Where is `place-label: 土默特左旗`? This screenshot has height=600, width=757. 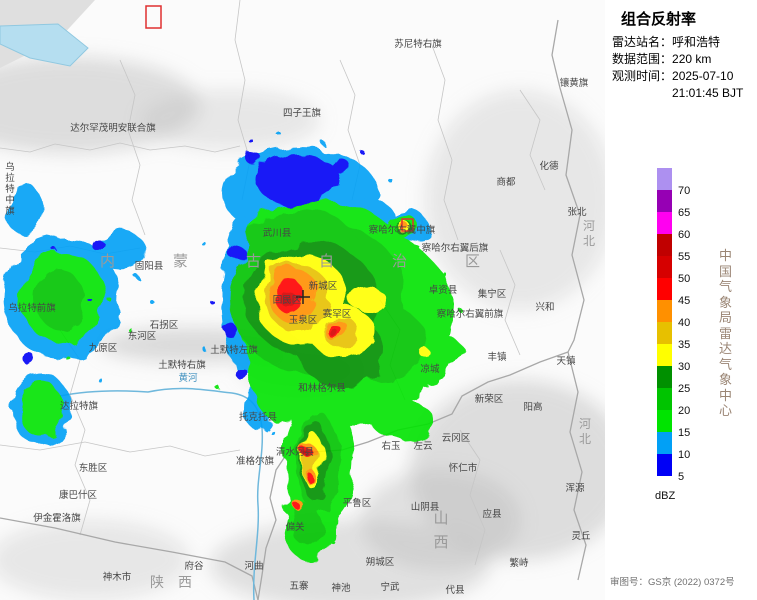
place-label: 土默特左旗 is located at coordinates (234, 350).